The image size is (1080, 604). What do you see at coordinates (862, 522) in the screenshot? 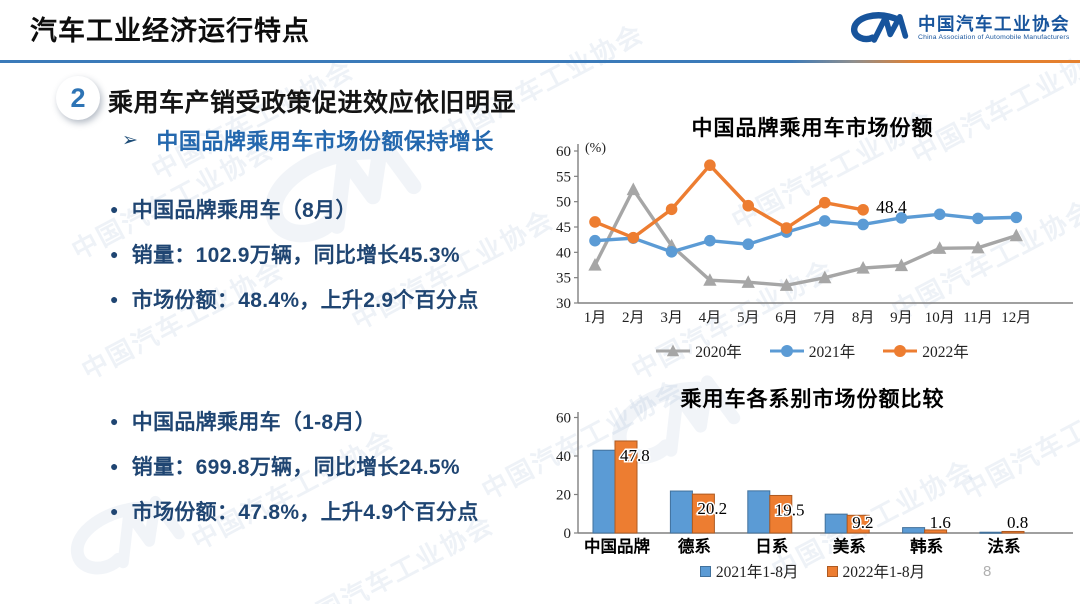
I see `svg-text: 9.2` at bounding box center [862, 522].